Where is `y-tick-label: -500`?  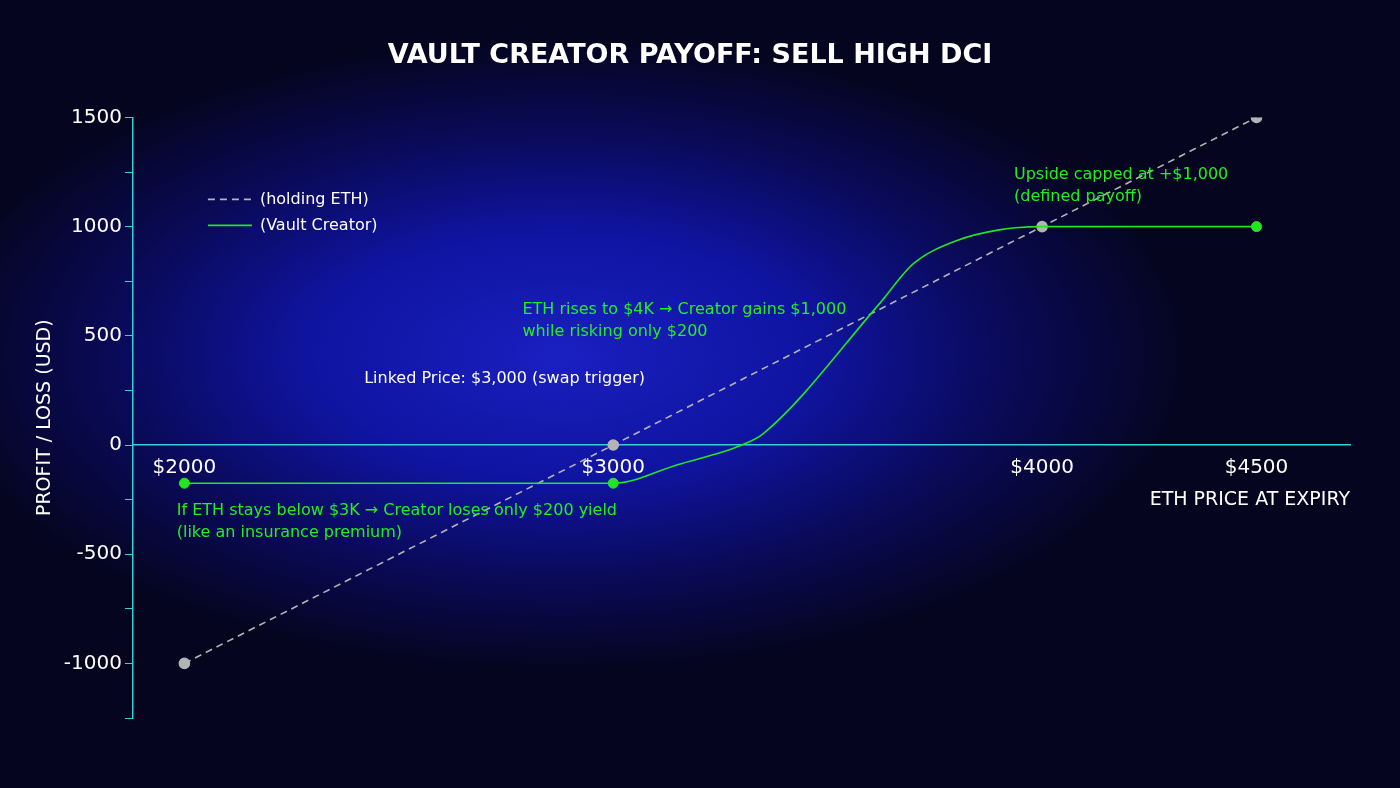
y-tick-label: -500 is located at coordinates (99, 552).